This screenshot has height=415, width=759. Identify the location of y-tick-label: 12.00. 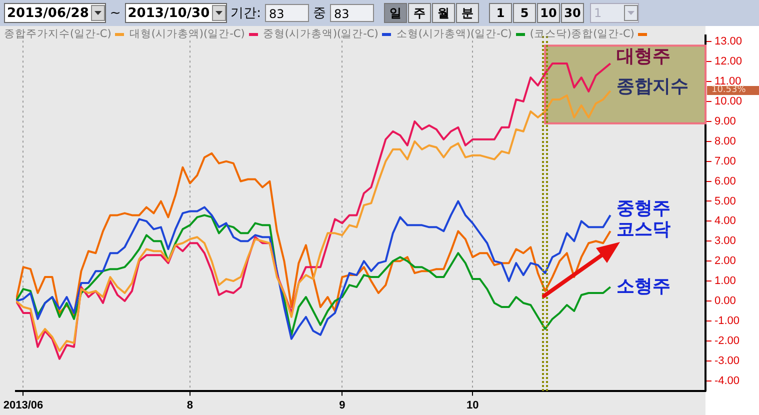
(728, 62).